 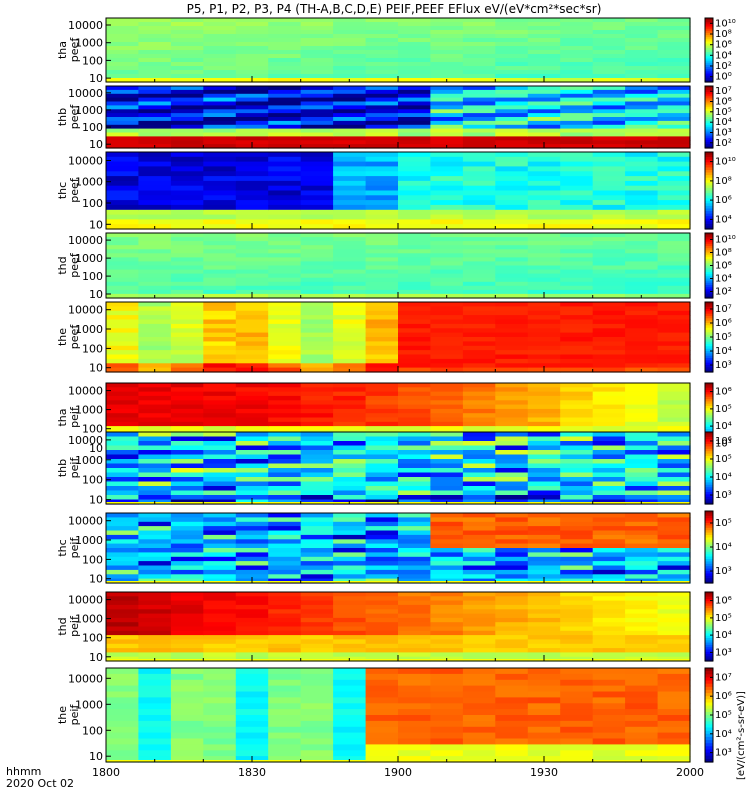 I want to click on panel-ylabel: thc peef, so click(x=68, y=190).